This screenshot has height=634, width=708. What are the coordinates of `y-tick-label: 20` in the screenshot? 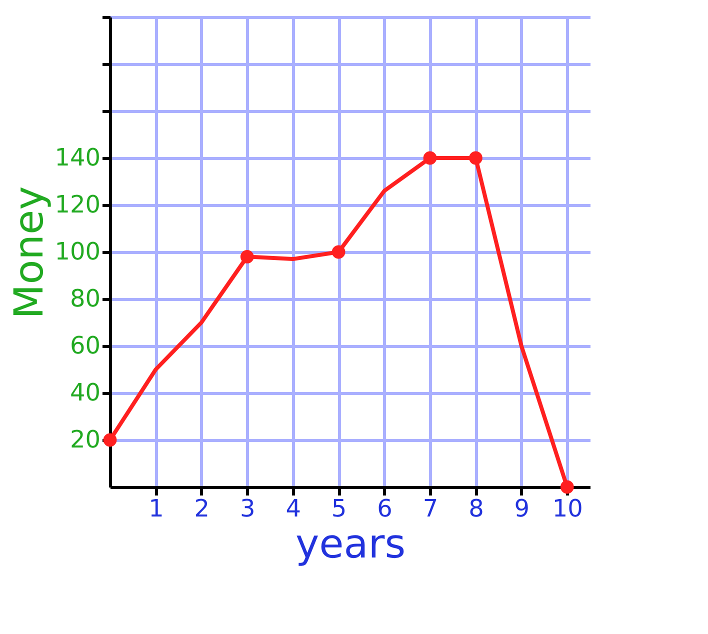 It's located at (85, 440).